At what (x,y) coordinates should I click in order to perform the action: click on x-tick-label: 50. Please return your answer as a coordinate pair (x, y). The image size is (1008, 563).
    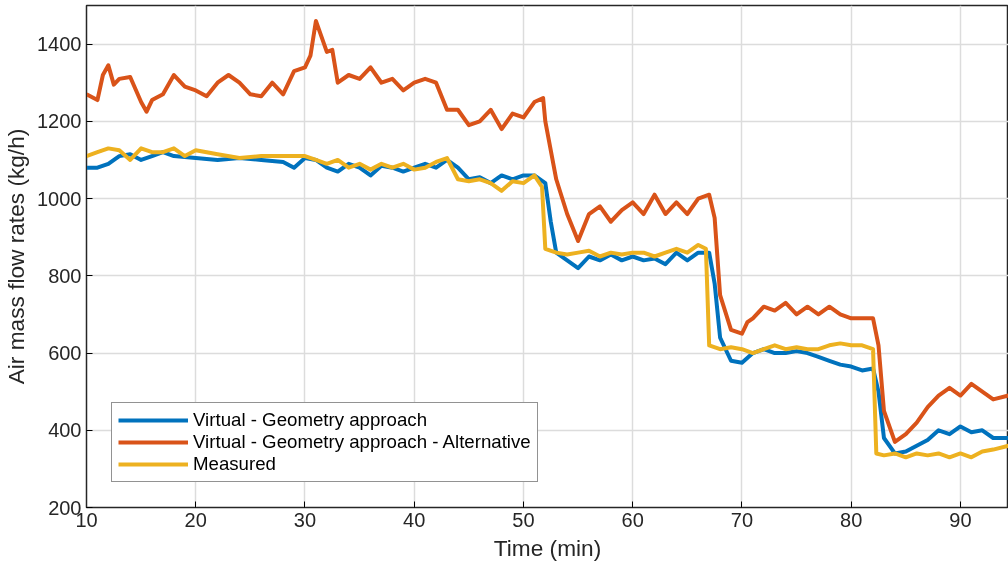
    Looking at the image, I should click on (523, 519).